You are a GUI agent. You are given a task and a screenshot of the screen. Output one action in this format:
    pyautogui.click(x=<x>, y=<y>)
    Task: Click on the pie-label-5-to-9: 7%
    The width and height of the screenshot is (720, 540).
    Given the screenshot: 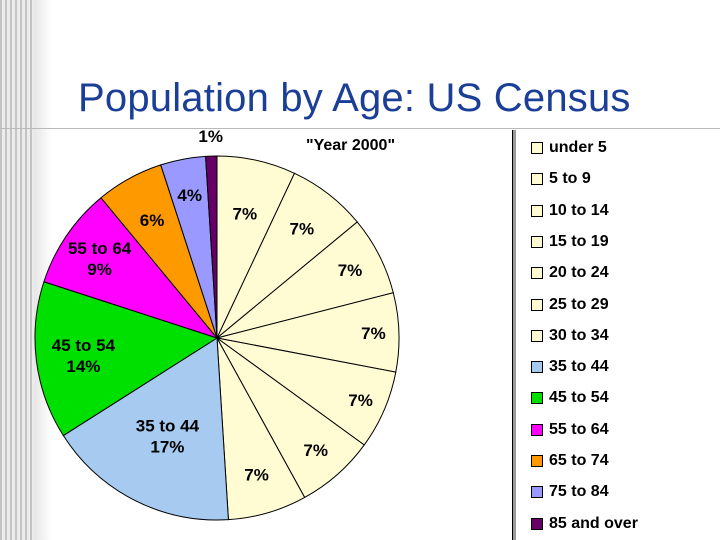 What is the action you would take?
    pyautogui.click(x=302, y=229)
    